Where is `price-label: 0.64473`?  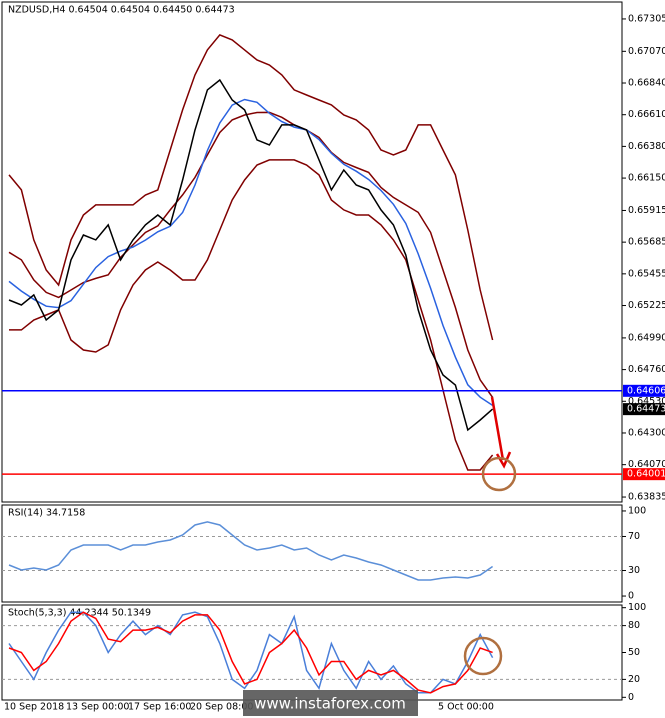
price-label: 0.64473 is located at coordinates (646, 409).